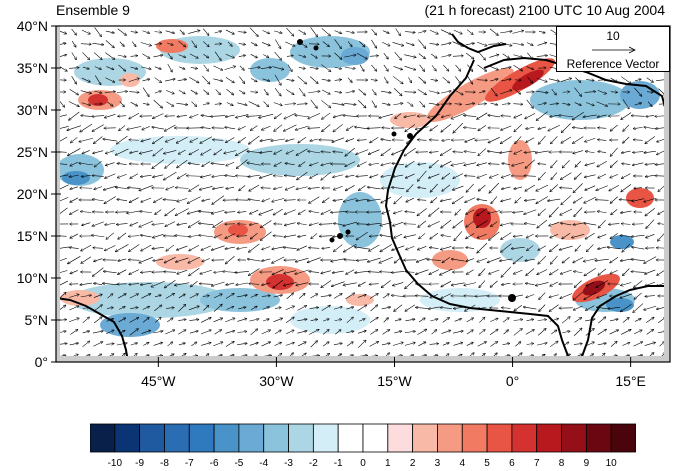  Describe the element at coordinates (37, 320) in the screenshot. I see `lat-label: 5°N` at that location.